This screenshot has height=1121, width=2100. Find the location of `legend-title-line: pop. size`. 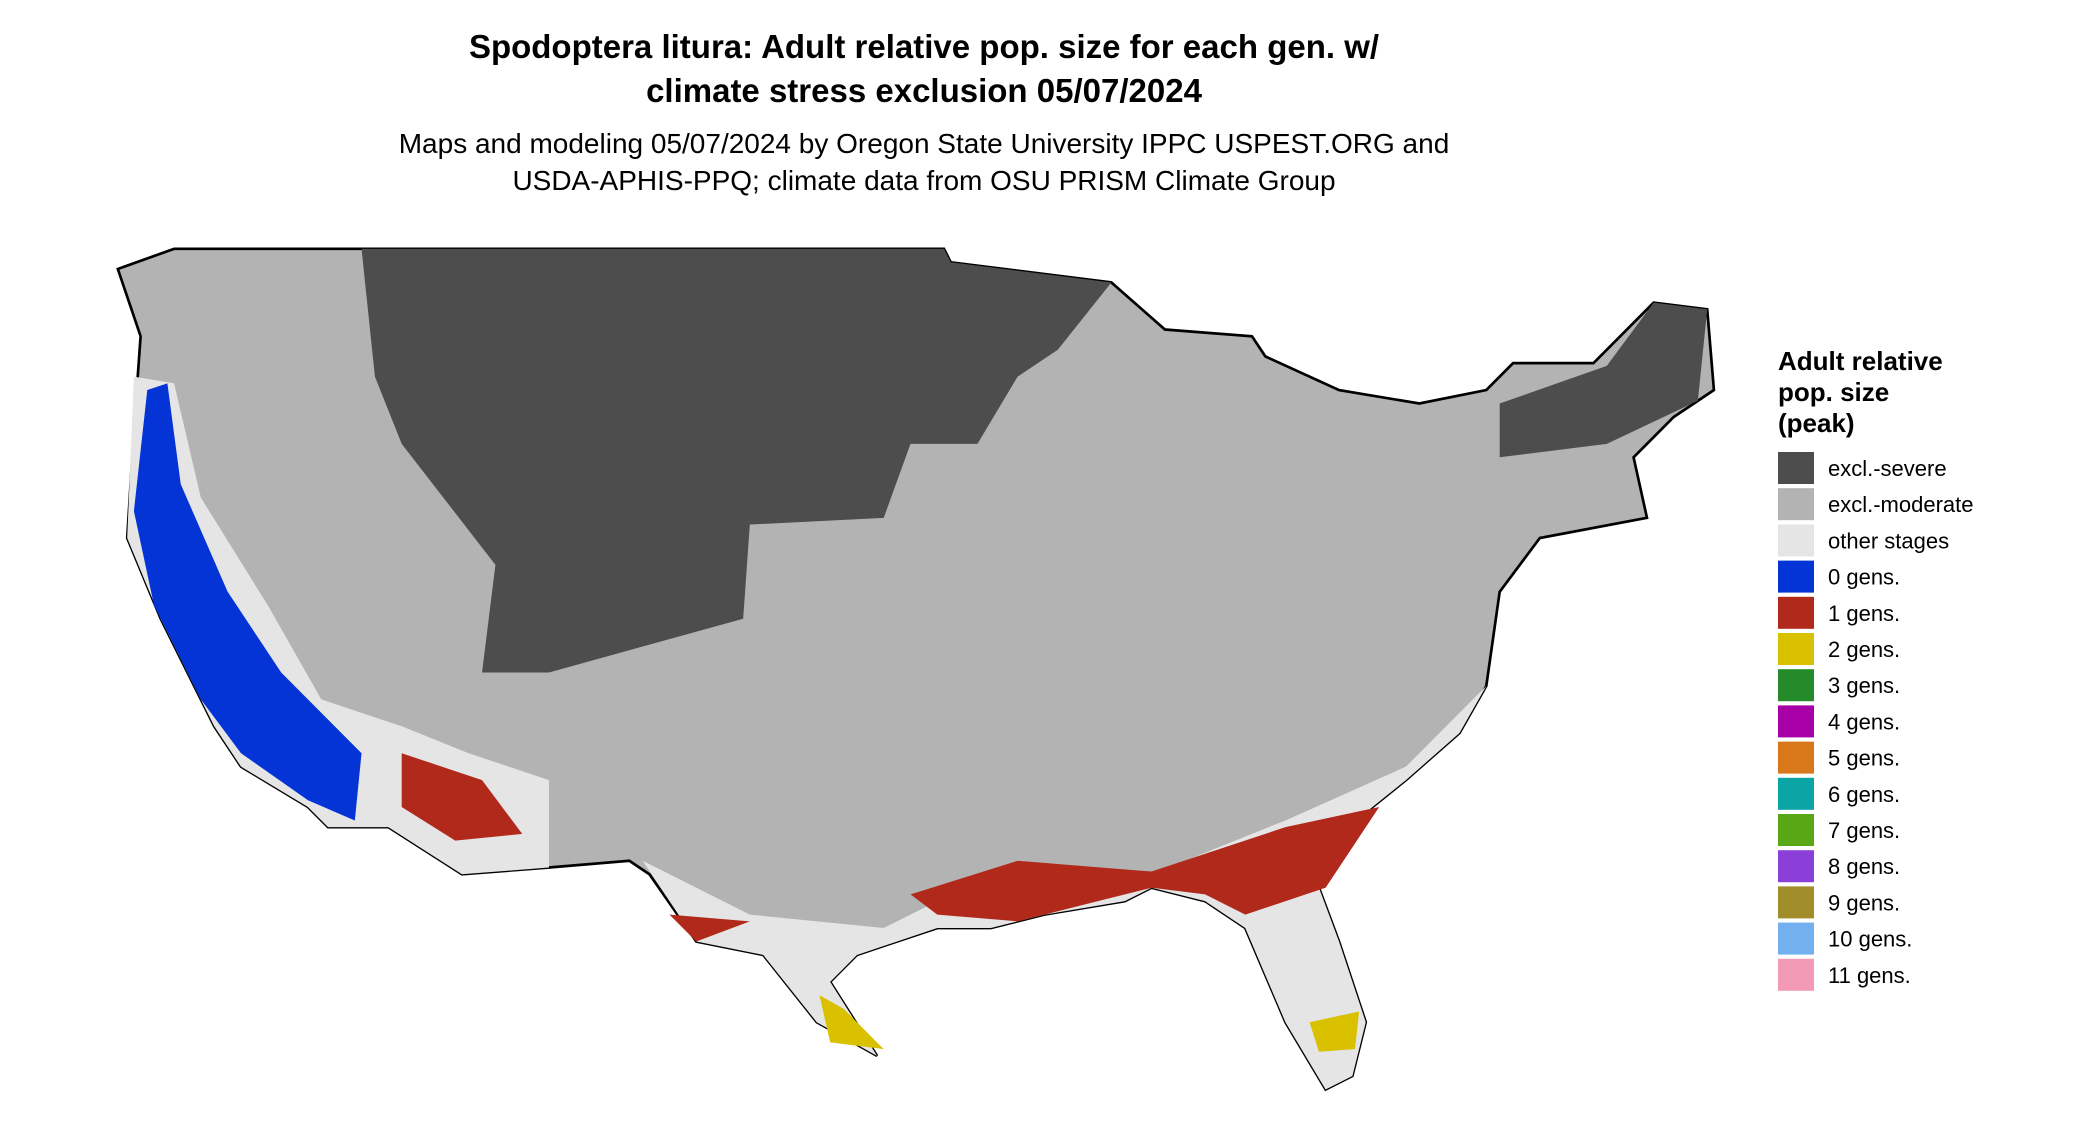

legend-title-line: pop. size is located at coordinates (1833, 392).